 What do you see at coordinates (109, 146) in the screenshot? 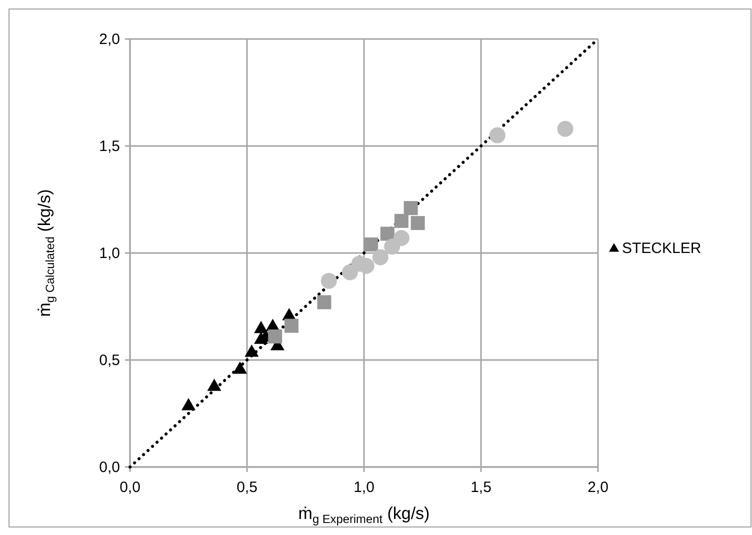
I see `y-tick-label: 1,5` at bounding box center [109, 146].